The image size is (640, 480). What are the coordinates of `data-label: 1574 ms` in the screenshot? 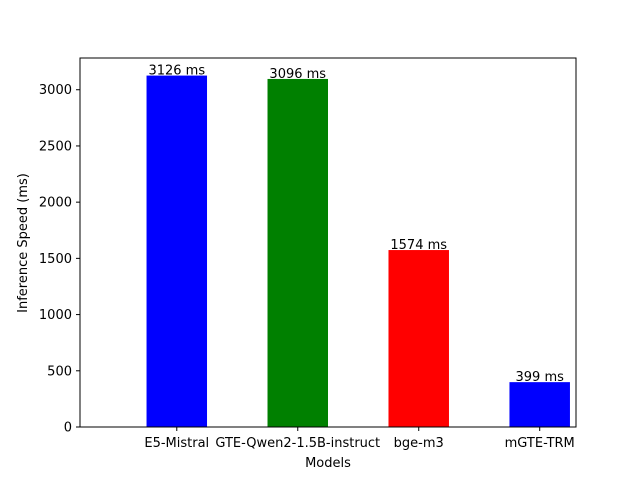 It's located at (418, 245).